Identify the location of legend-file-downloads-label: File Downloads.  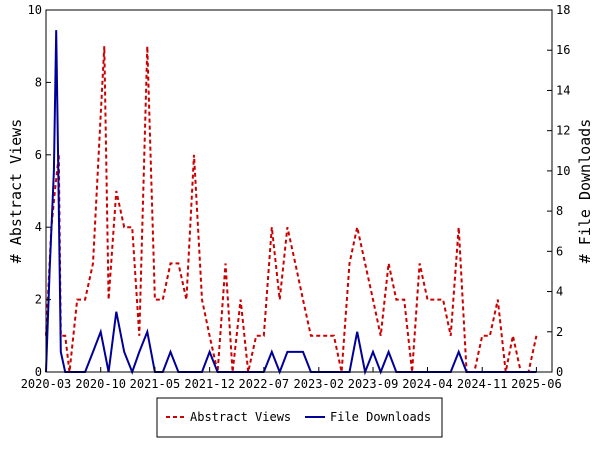
(380, 417).